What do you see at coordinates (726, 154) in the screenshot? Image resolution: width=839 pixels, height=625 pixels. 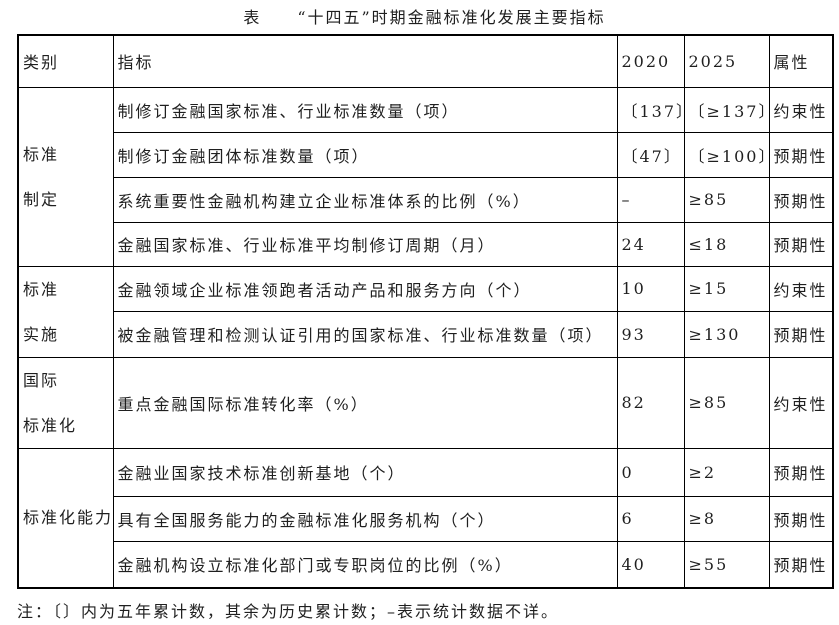 I see `value-2025-cell: 〔≥100〕` at bounding box center [726, 154].